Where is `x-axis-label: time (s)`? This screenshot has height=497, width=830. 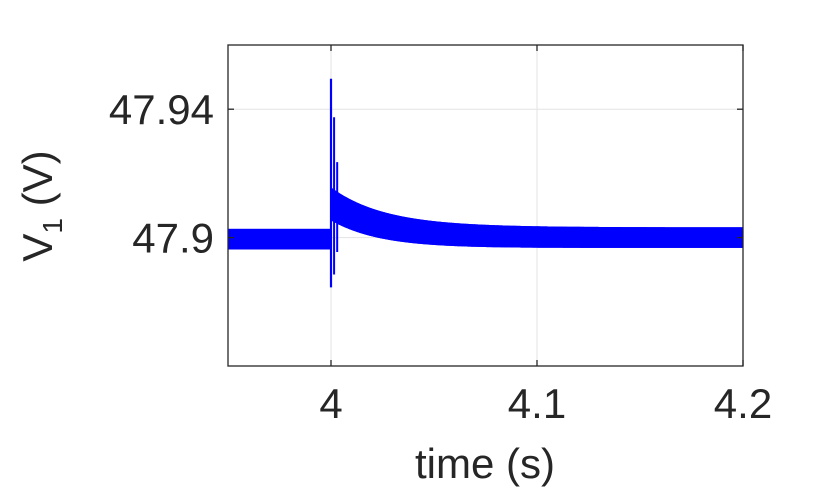 x-axis-label: time (s) is located at coordinates (485, 463).